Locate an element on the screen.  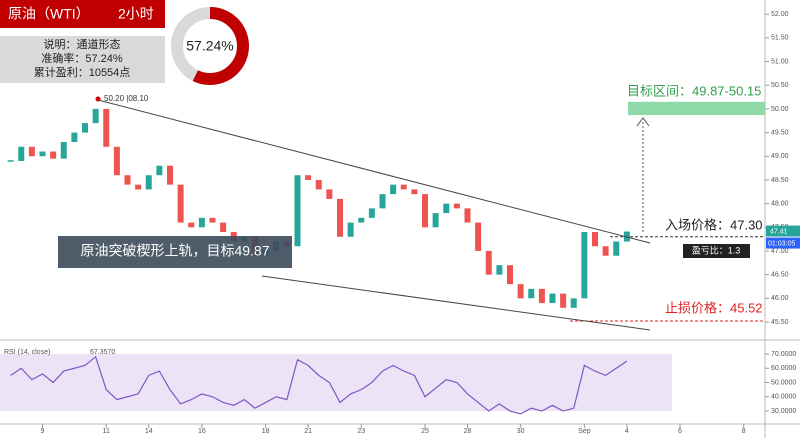
x-tick-label: 30 is located at coordinates (521, 431).